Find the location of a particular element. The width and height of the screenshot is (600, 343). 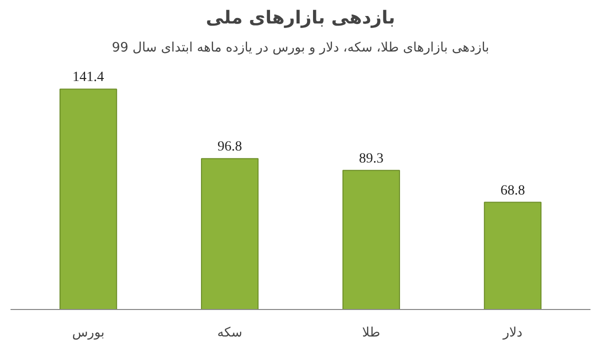

data-label: 89.3 is located at coordinates (371, 158).